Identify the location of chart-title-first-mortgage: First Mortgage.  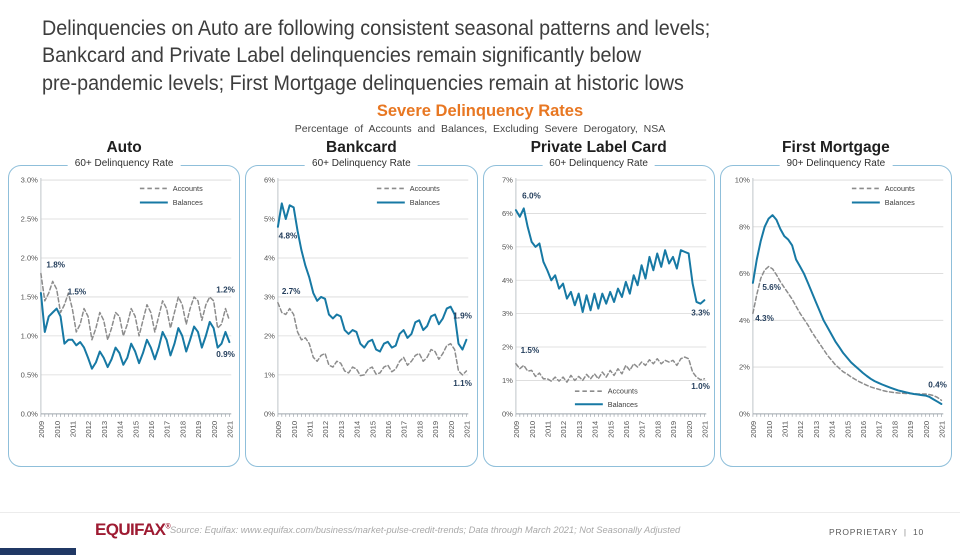
(836, 147).